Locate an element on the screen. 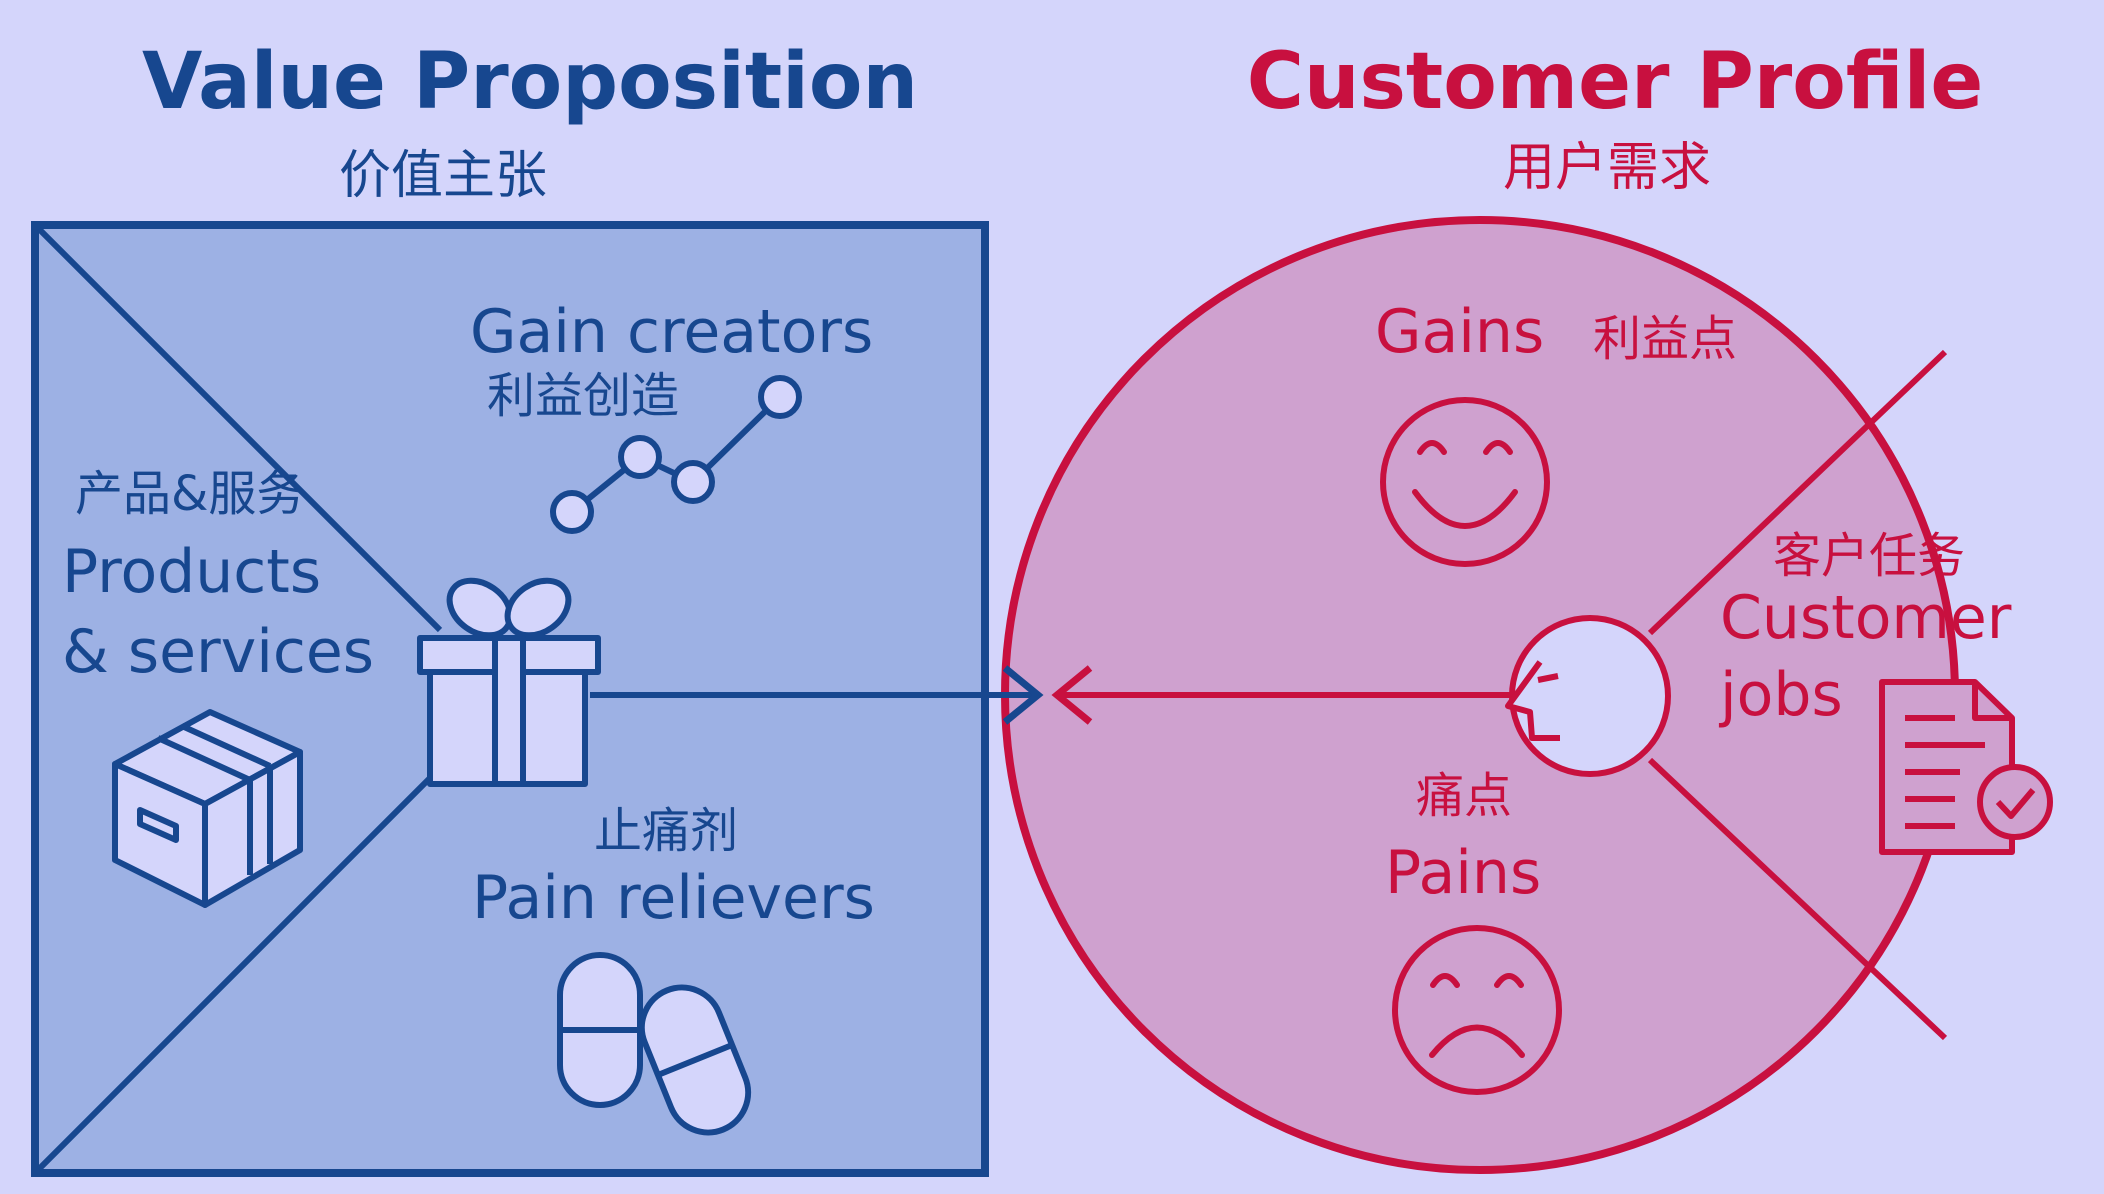 The height and width of the screenshot is (1194, 2104). customer-head-icon is located at coordinates (1588, 696).